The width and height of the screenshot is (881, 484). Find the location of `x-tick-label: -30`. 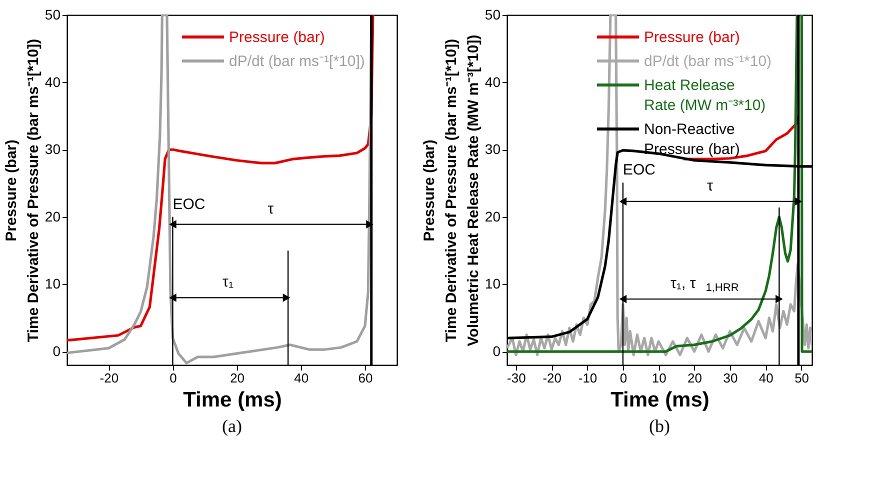

x-tick-label: -30 is located at coordinates (516, 378).